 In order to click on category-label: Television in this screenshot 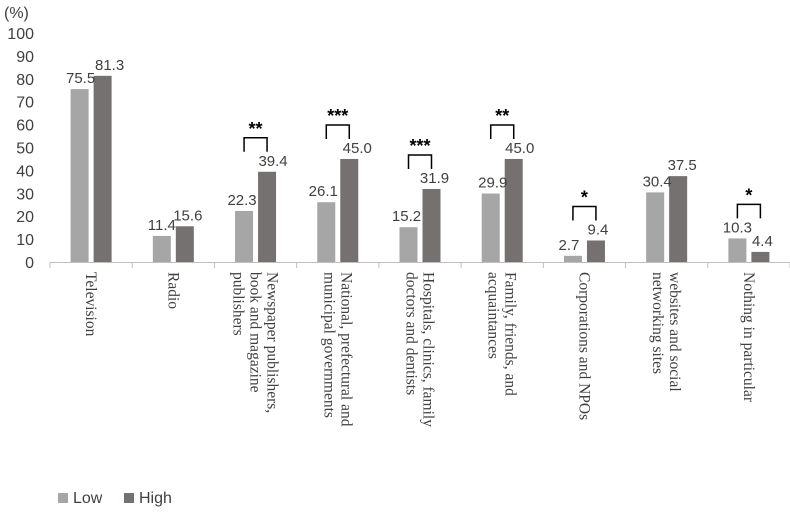, I will do `click(90, 304)`.